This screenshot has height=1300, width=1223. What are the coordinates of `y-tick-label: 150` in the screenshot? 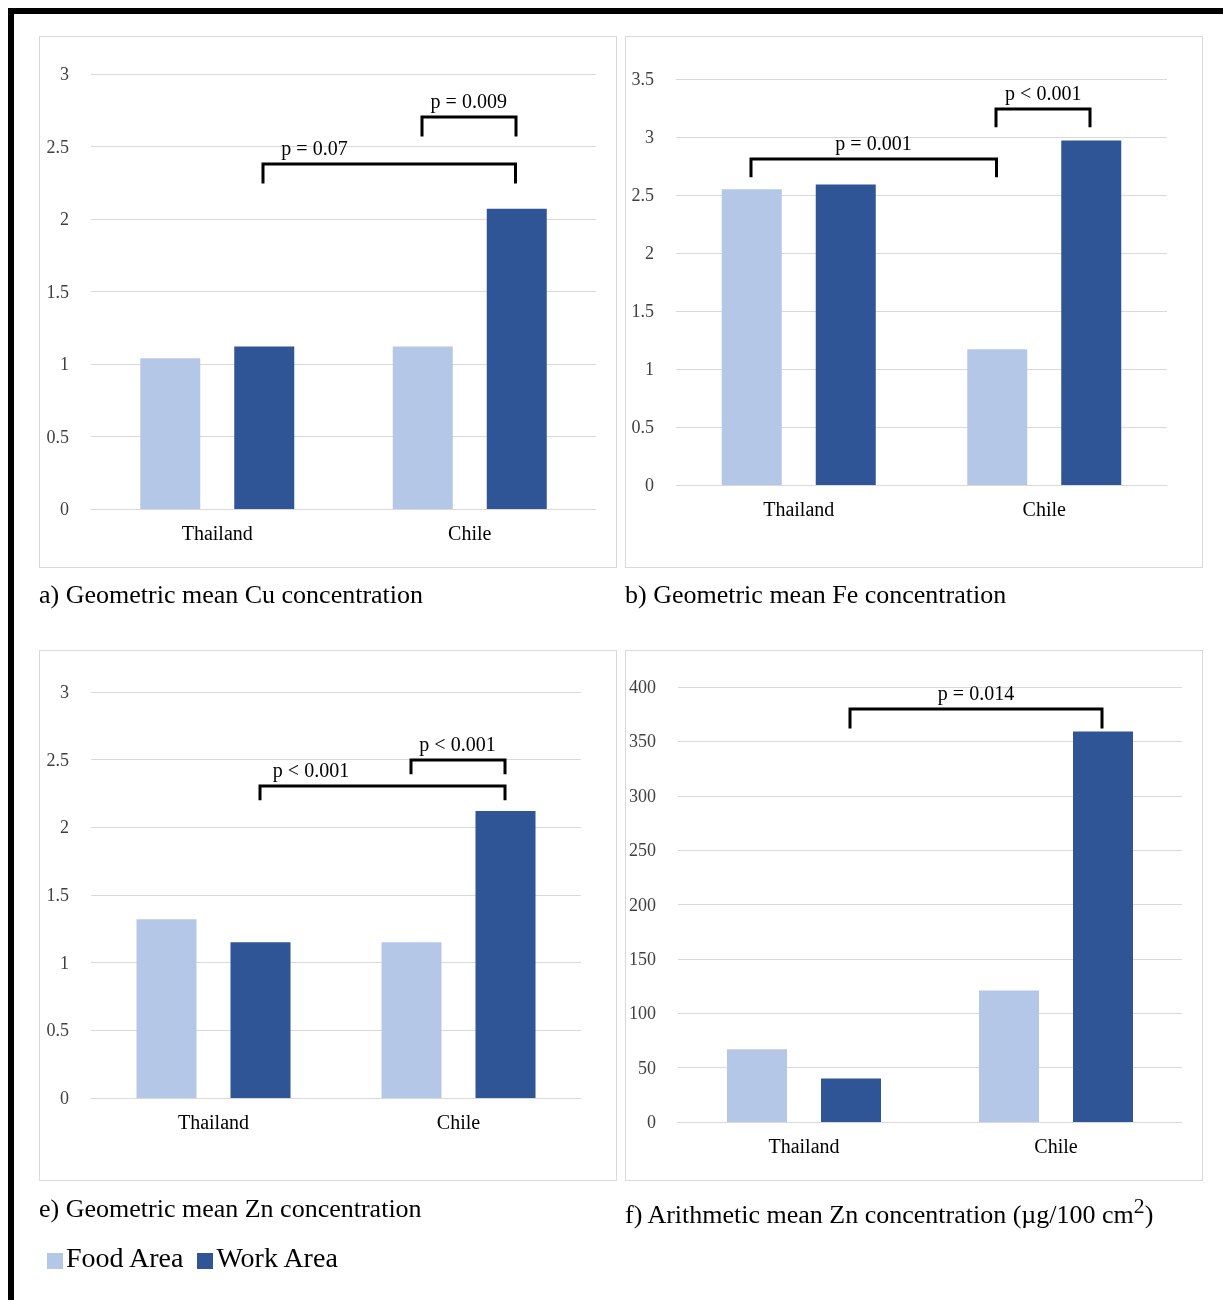 It's located at (642, 958).